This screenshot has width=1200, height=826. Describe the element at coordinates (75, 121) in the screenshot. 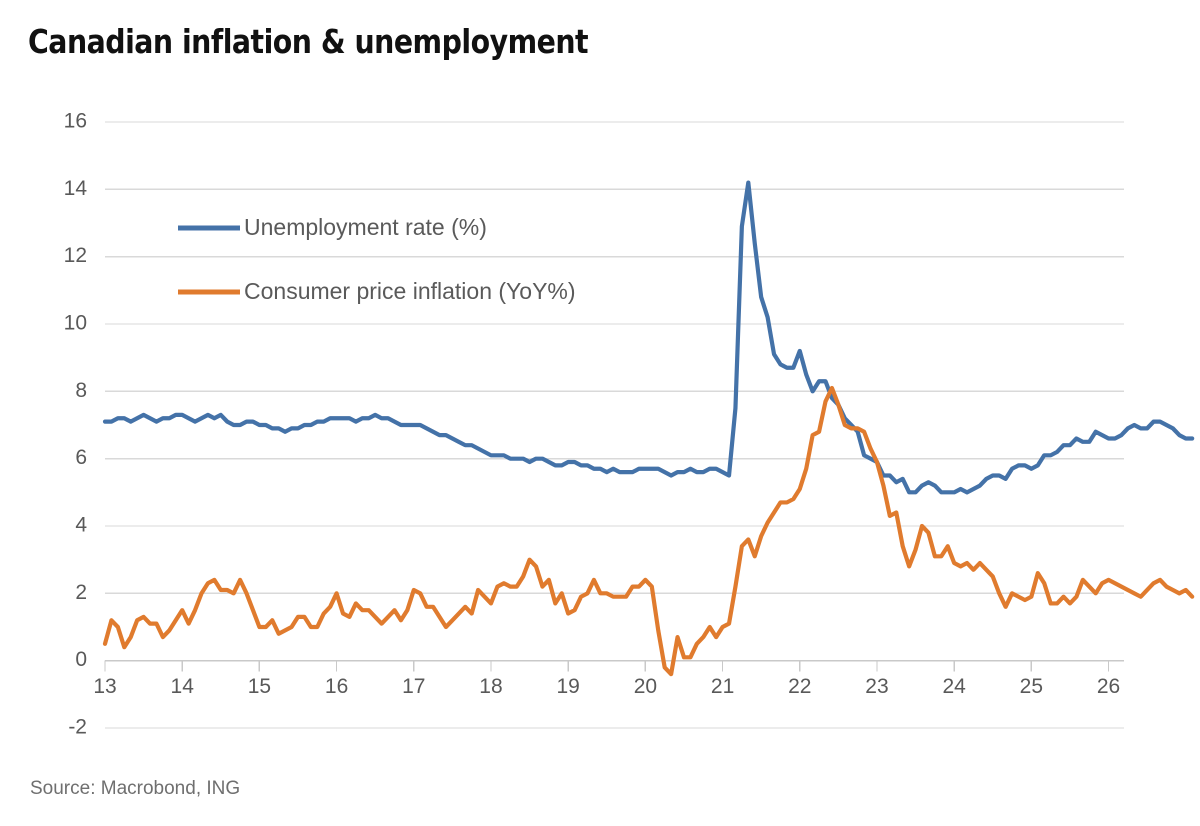

I see `y-tick-label: 16` at that location.